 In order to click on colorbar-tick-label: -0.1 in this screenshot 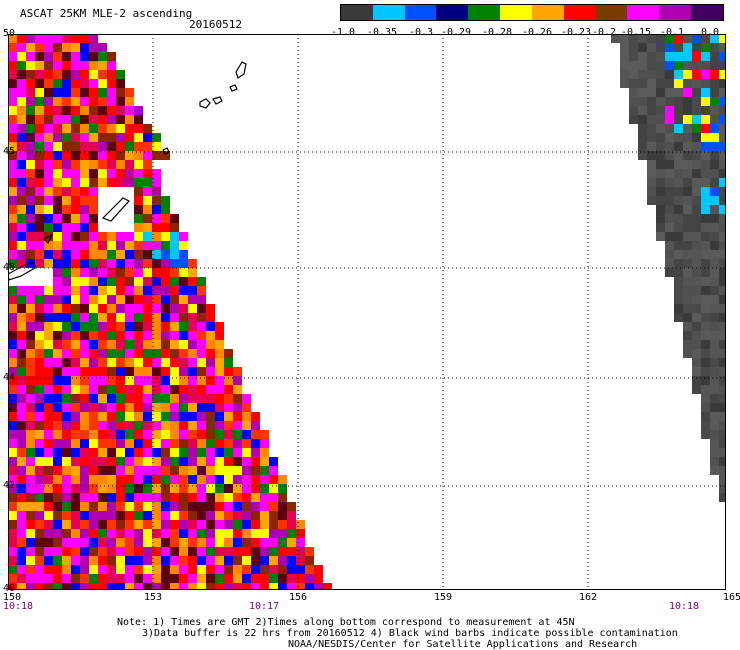, I will do `click(672, 32)`.